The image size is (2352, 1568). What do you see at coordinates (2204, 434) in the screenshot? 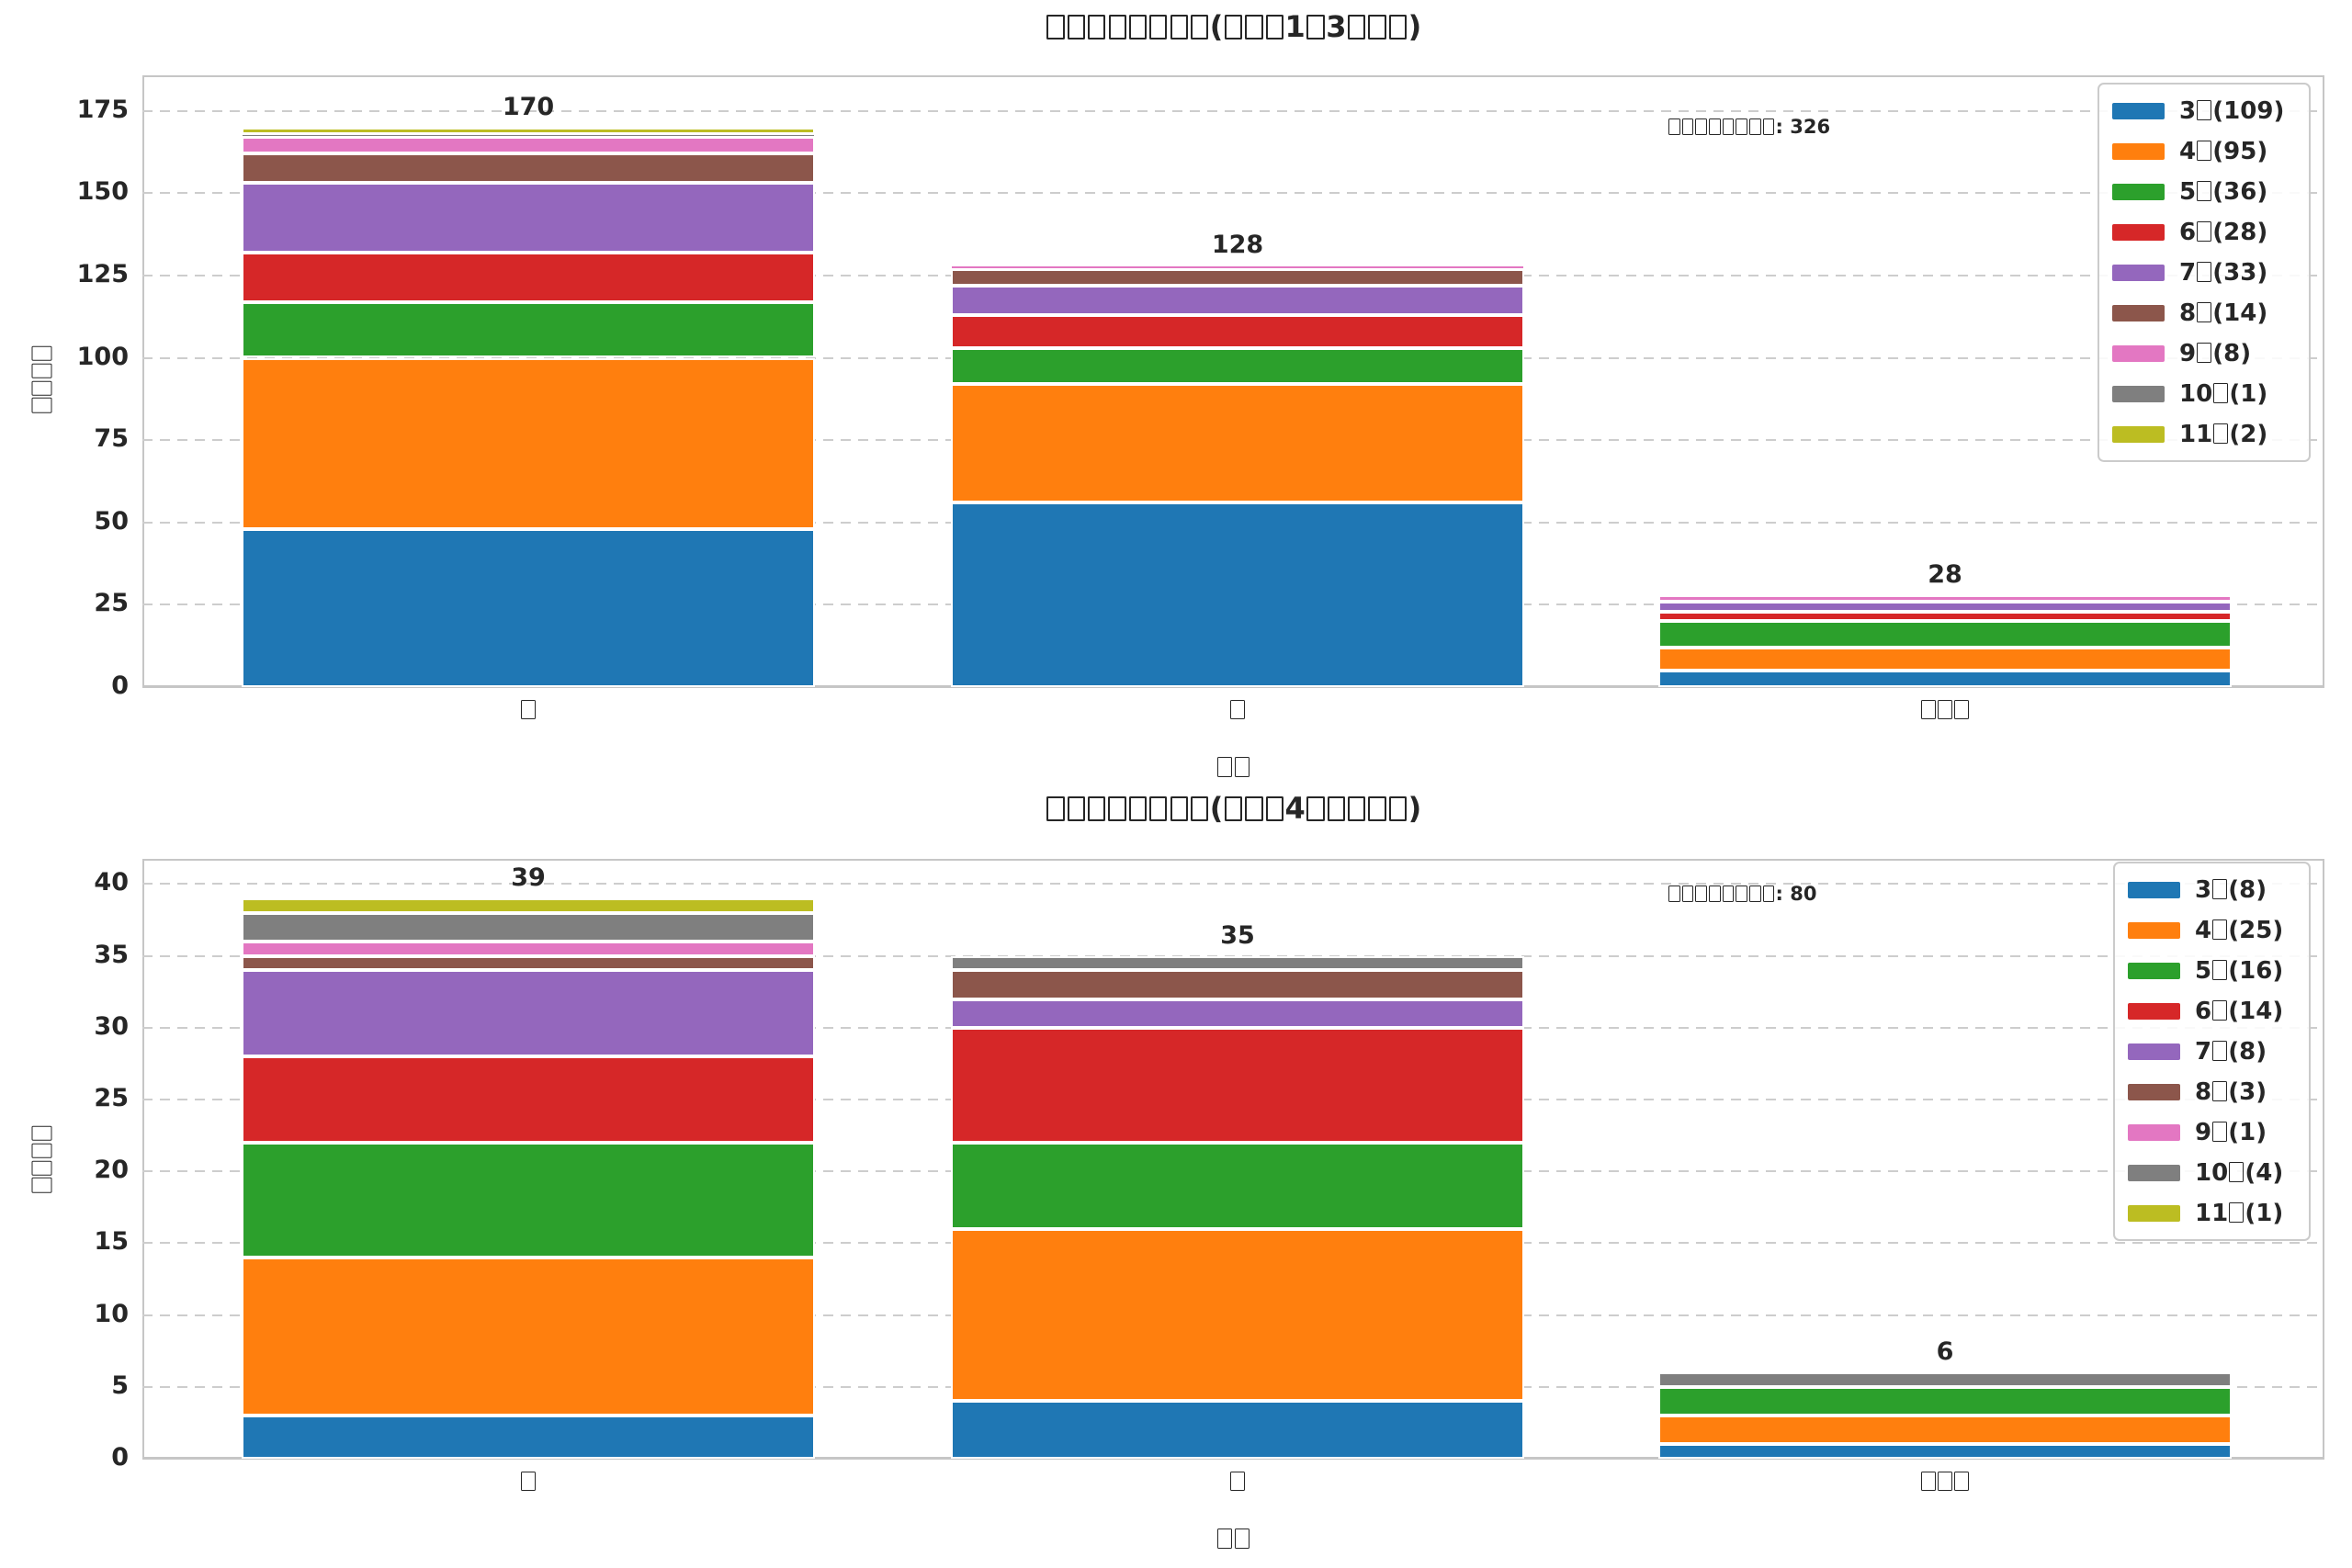
I see `legend-item: 11 (2)` at bounding box center [2204, 434].